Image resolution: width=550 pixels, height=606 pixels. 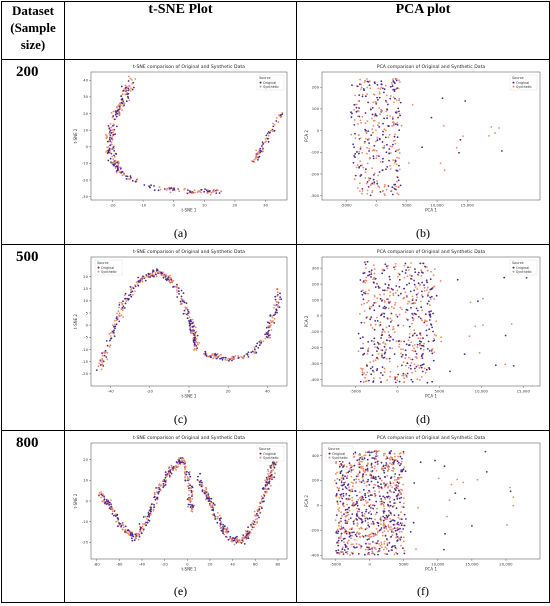 I want to click on y-tick-label: 200, so click(x=316, y=480).